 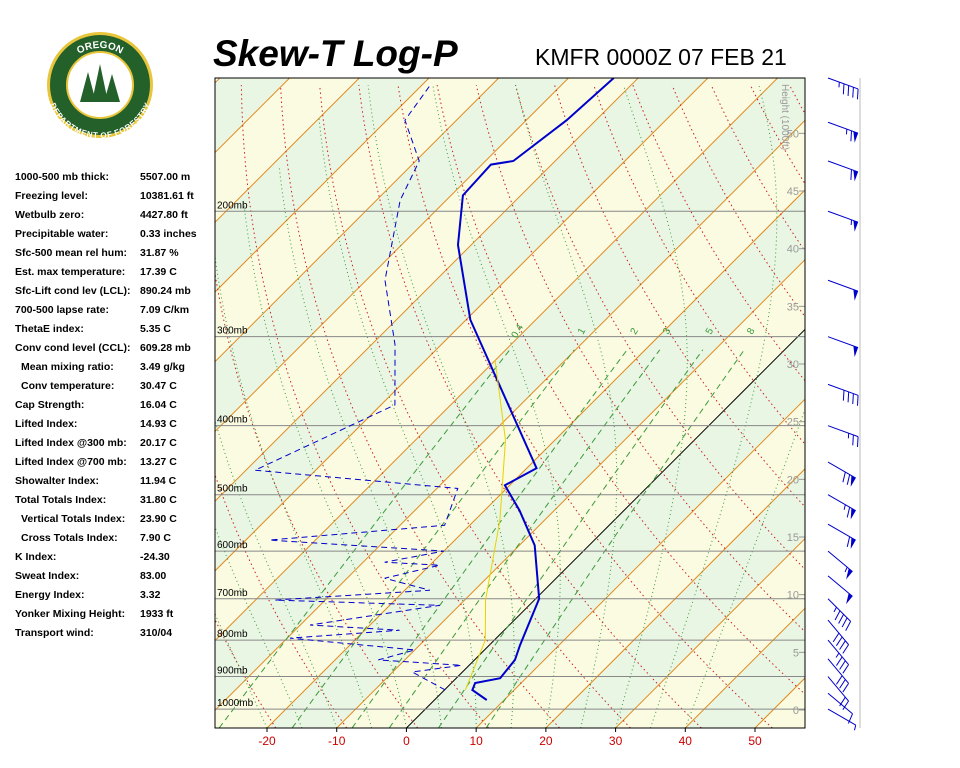 What do you see at coordinates (158, 424) in the screenshot?
I see `index-value: 14.93 C` at bounding box center [158, 424].